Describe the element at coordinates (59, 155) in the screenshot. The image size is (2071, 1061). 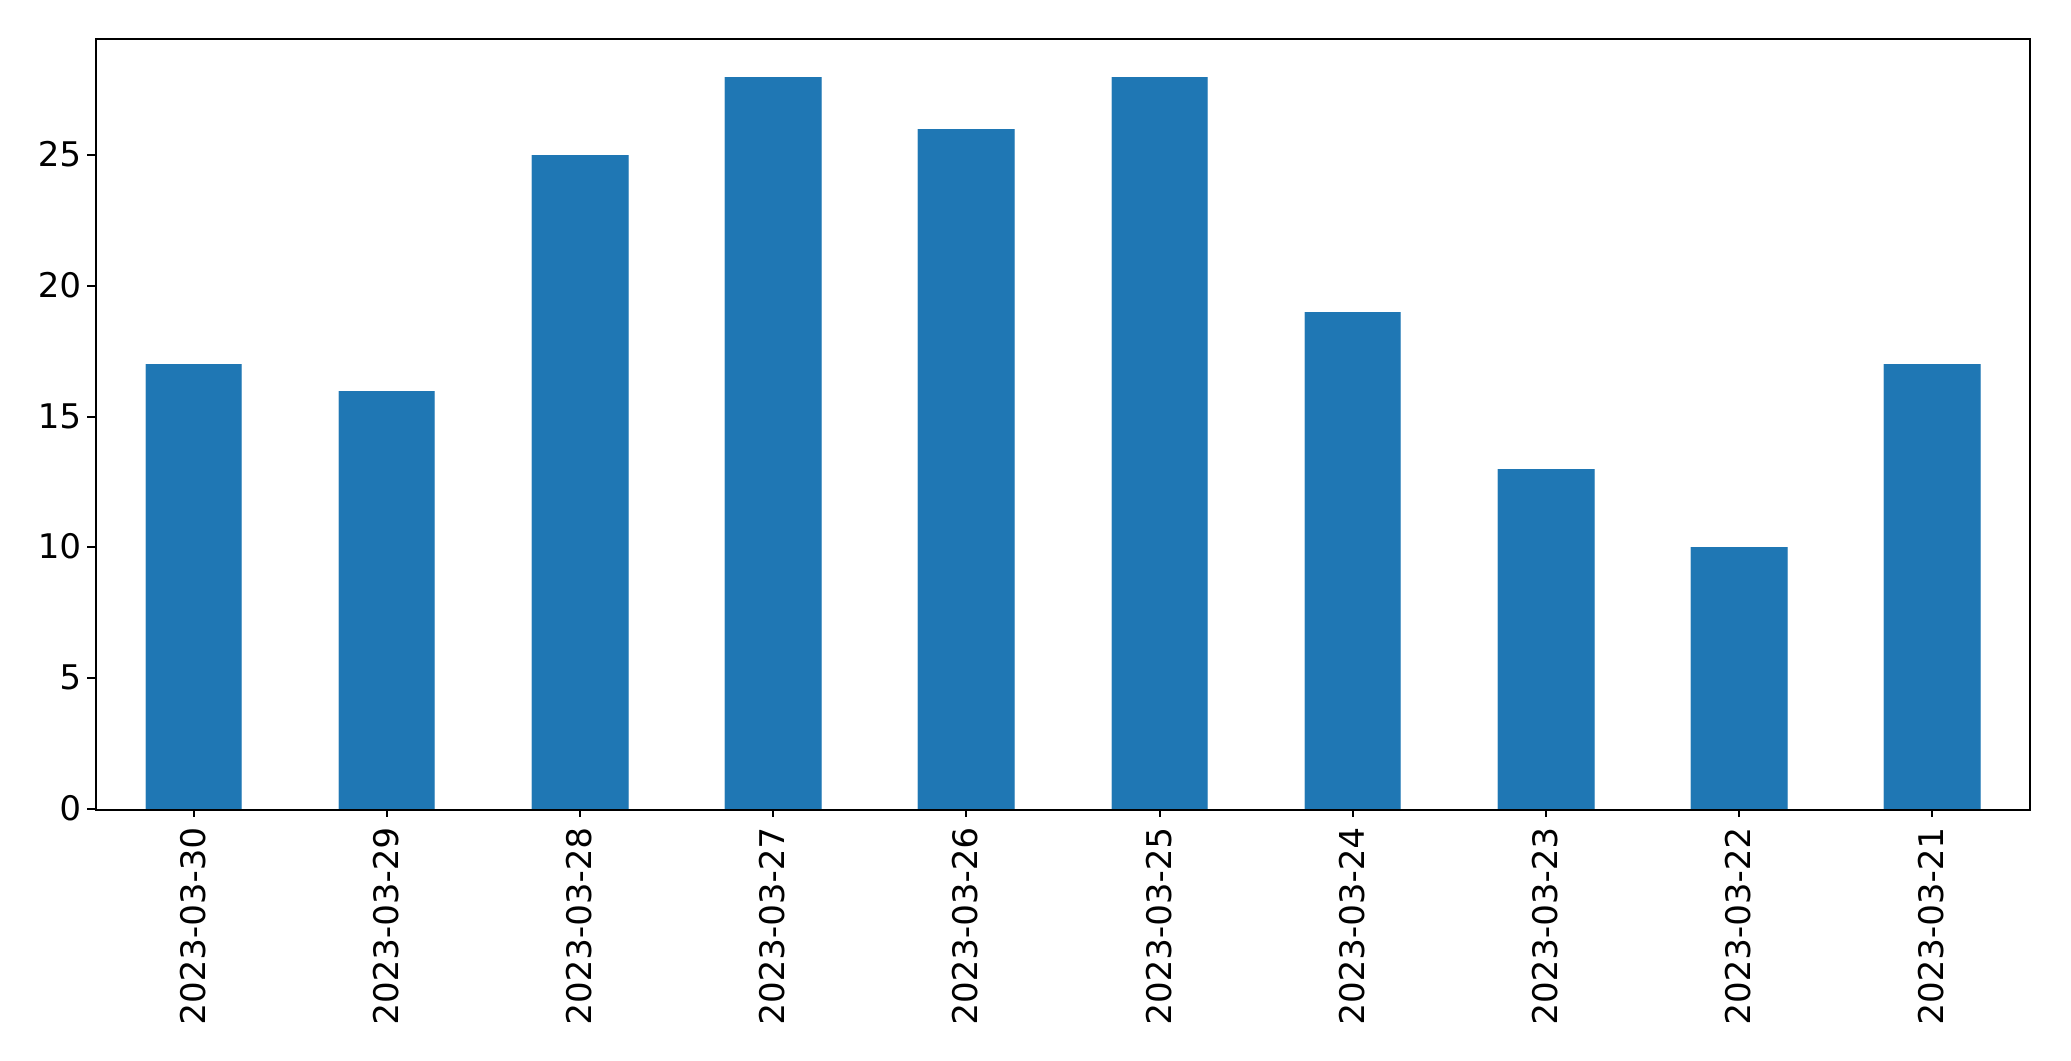
I see `y-tick-label: 25` at that location.